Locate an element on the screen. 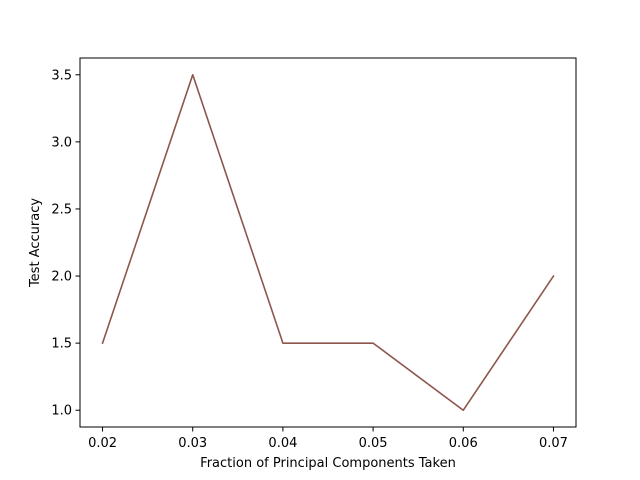 The image size is (640, 480). x-tick-label: 0.07 is located at coordinates (553, 443).